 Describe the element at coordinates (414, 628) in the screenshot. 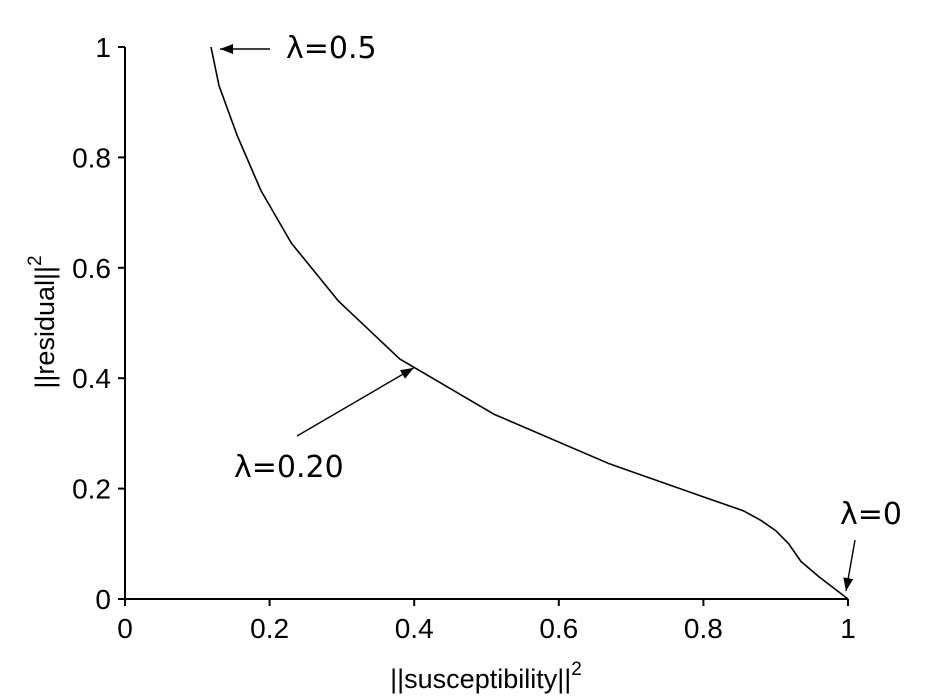

I see `x-tick-label: 0.4` at that location.